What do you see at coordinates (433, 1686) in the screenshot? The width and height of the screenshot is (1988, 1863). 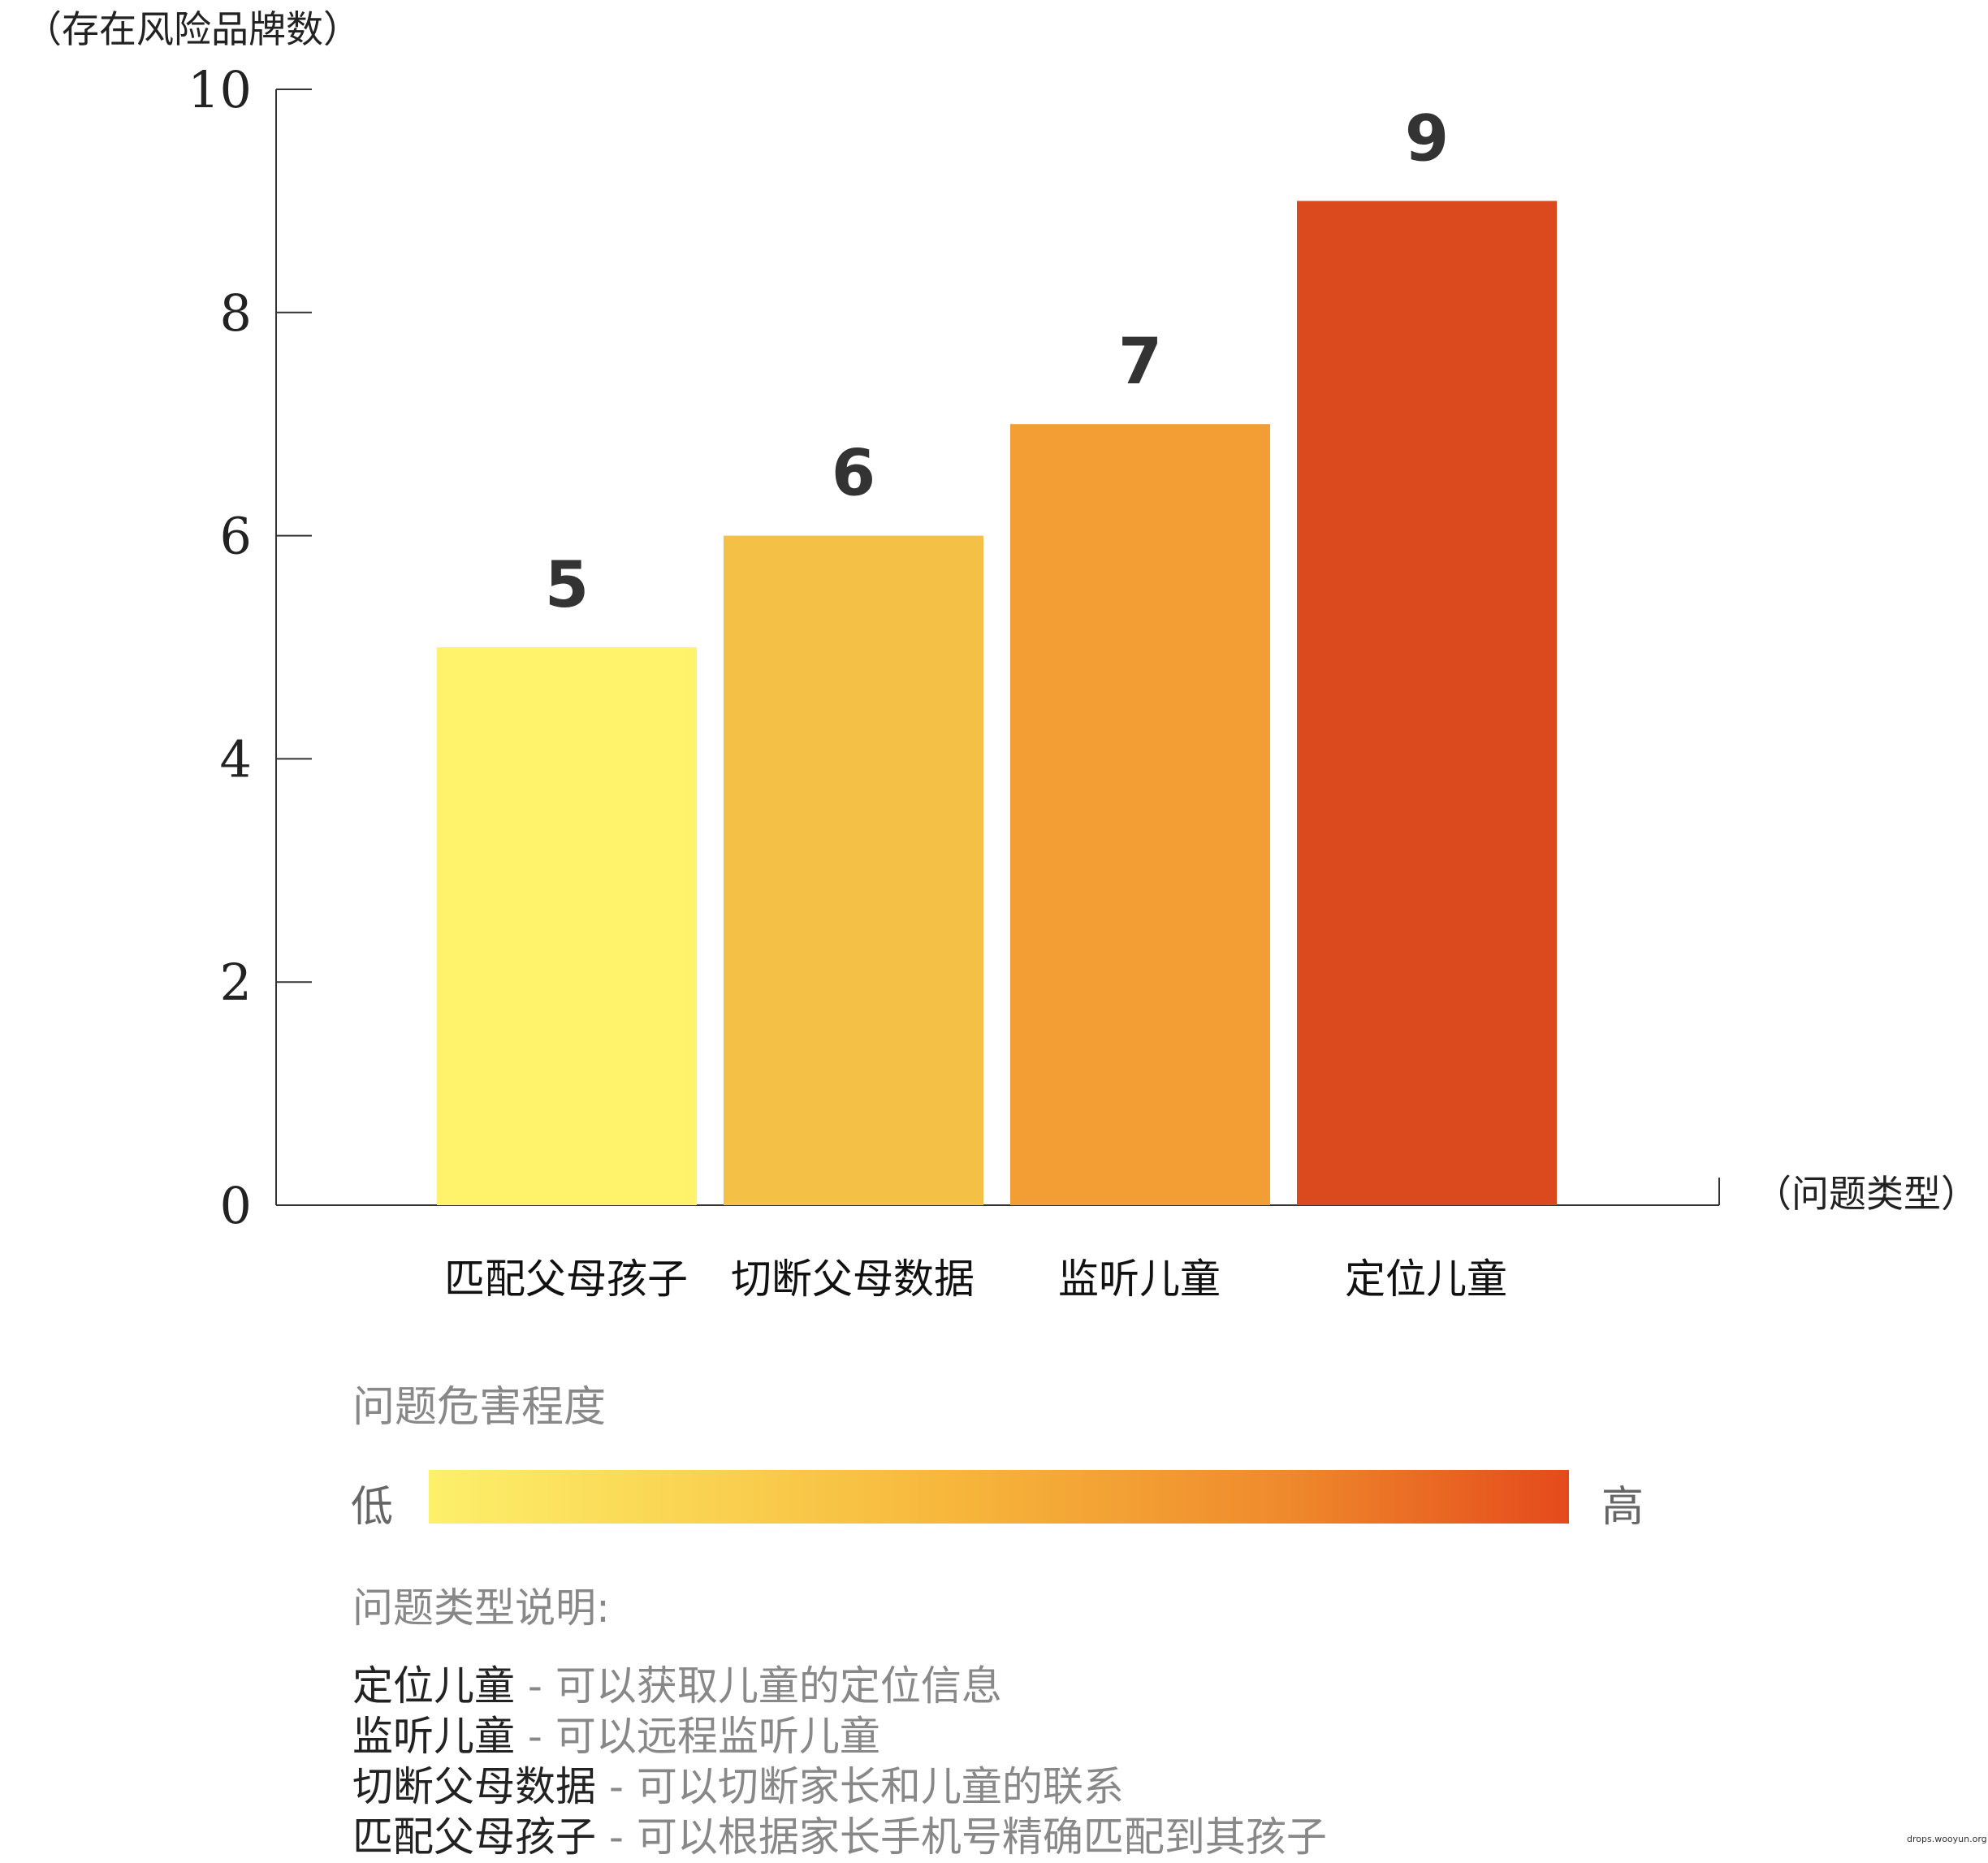 I see `description-name: 定位儿童` at bounding box center [433, 1686].